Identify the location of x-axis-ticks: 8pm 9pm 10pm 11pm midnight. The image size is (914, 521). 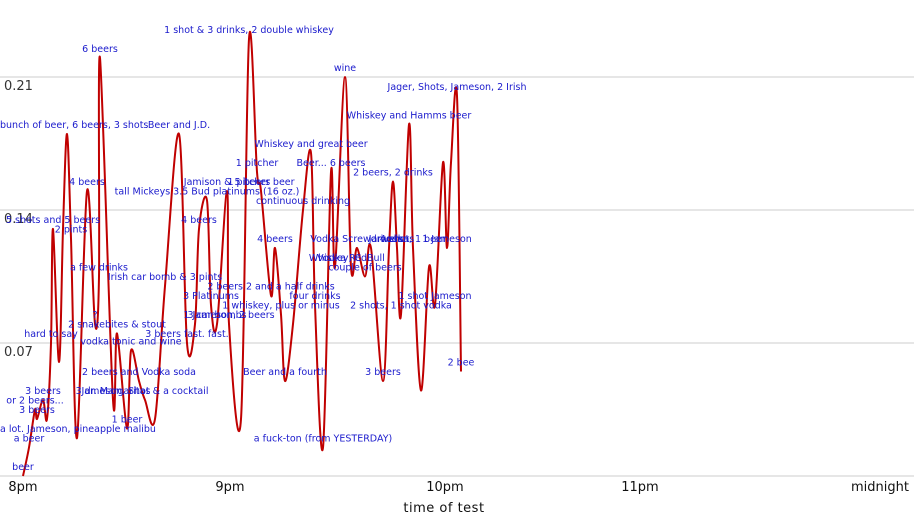
(458, 487).